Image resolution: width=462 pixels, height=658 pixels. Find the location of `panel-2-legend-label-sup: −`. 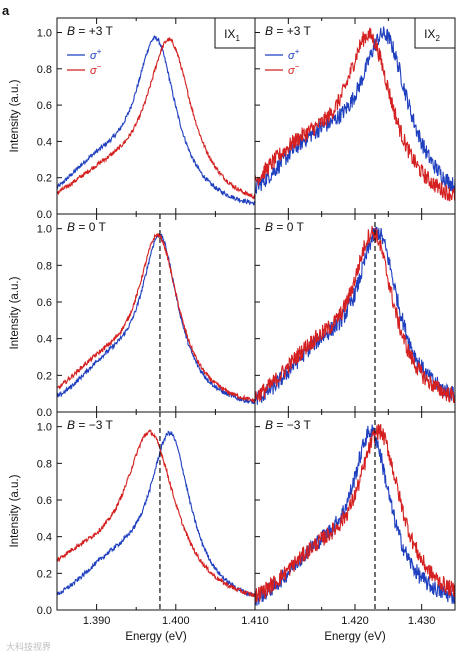

panel-2-legend-label-sup: − is located at coordinates (297, 66).